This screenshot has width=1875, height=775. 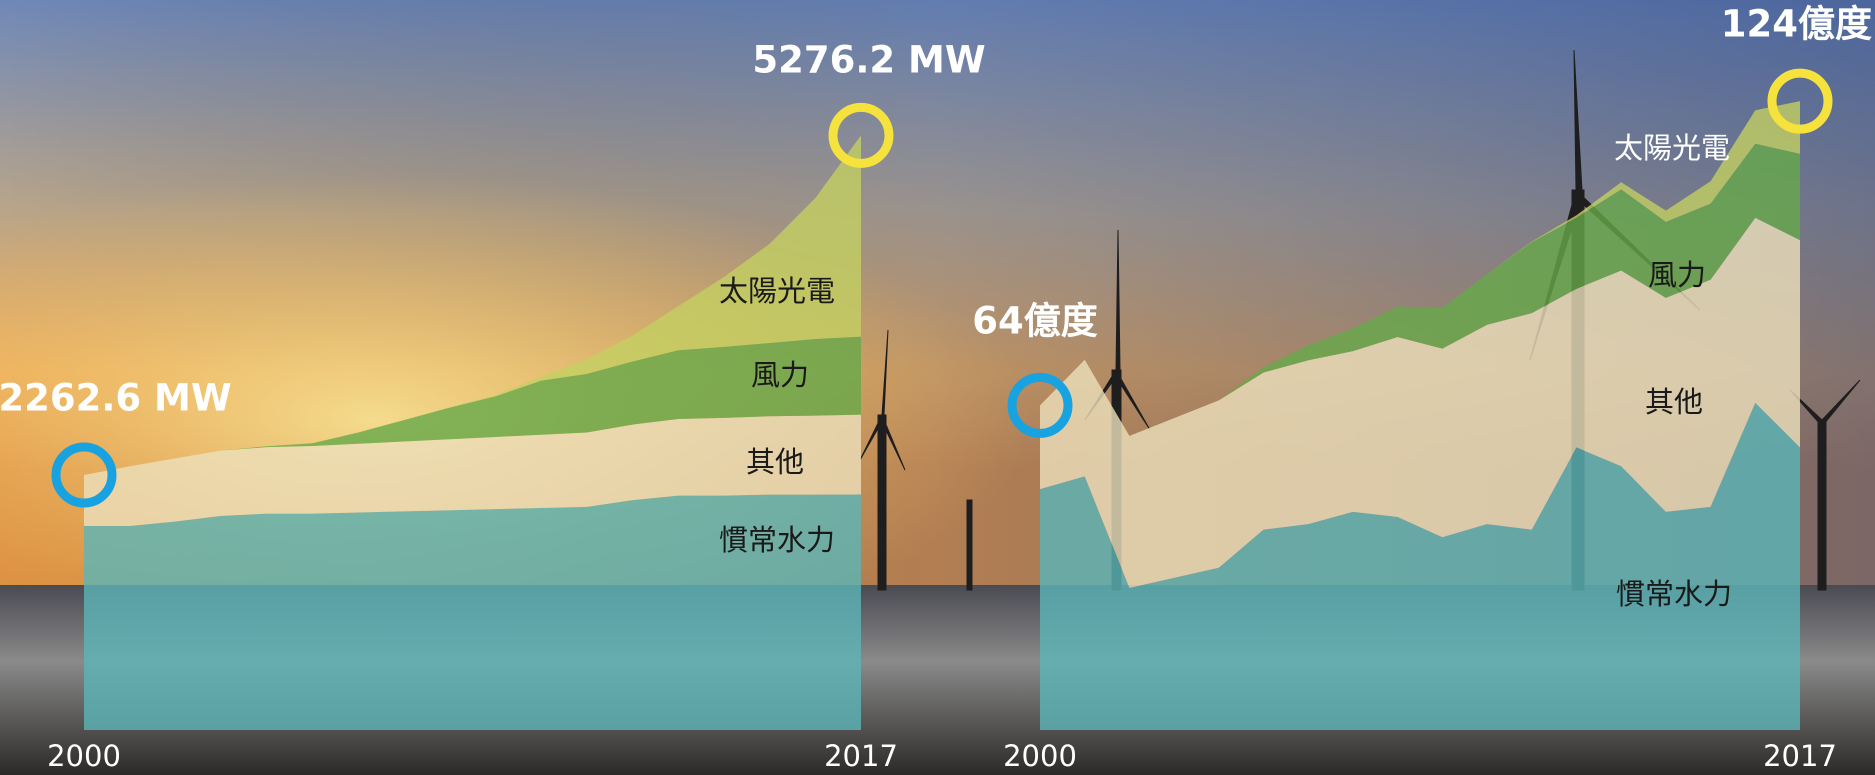 I want to click on start-annotation: 64億度, so click(x=1035, y=321).